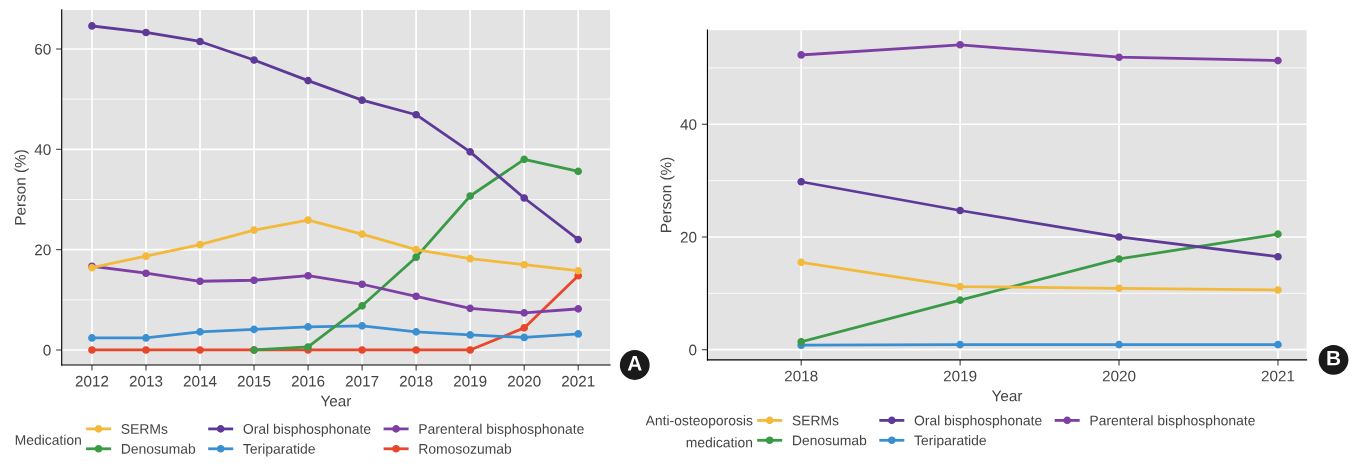 The width and height of the screenshot is (1371, 471). I want to click on x-tick-label: 2013, so click(146, 381).